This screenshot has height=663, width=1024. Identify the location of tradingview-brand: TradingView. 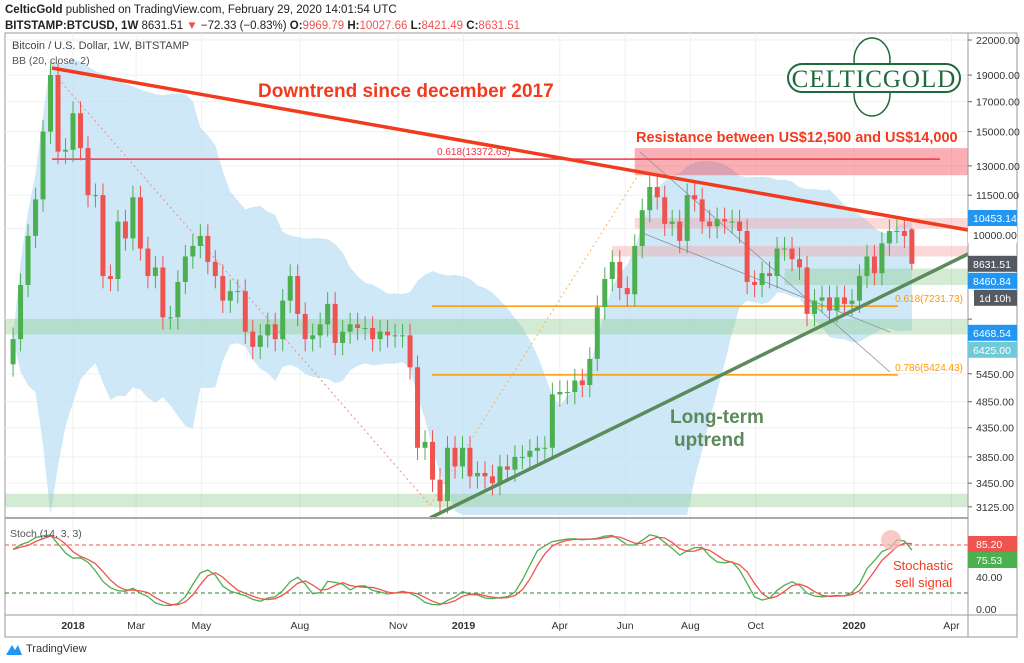
(56, 649).